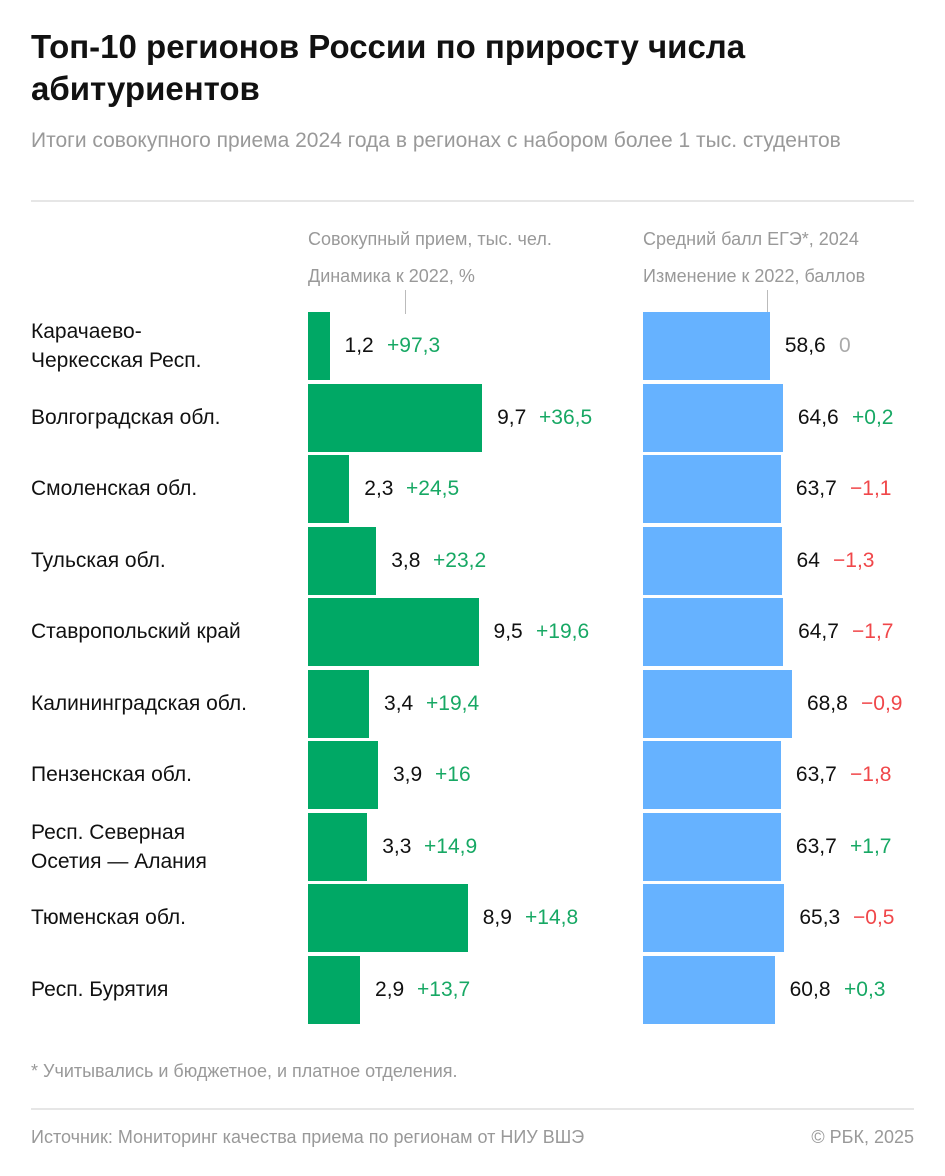  Describe the element at coordinates (767, 302) in the screenshot. I see `panel2-tick` at that location.